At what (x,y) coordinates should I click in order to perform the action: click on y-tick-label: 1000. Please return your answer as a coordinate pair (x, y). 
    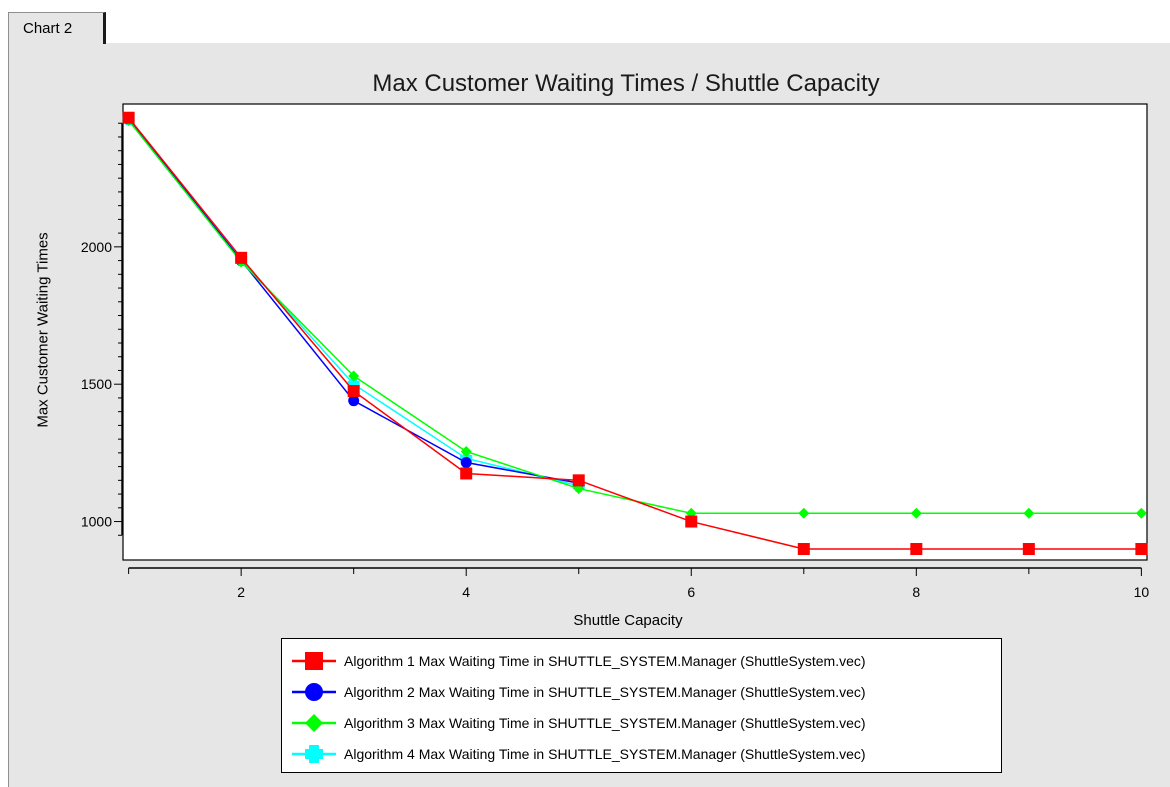
    Looking at the image, I should click on (96, 522).